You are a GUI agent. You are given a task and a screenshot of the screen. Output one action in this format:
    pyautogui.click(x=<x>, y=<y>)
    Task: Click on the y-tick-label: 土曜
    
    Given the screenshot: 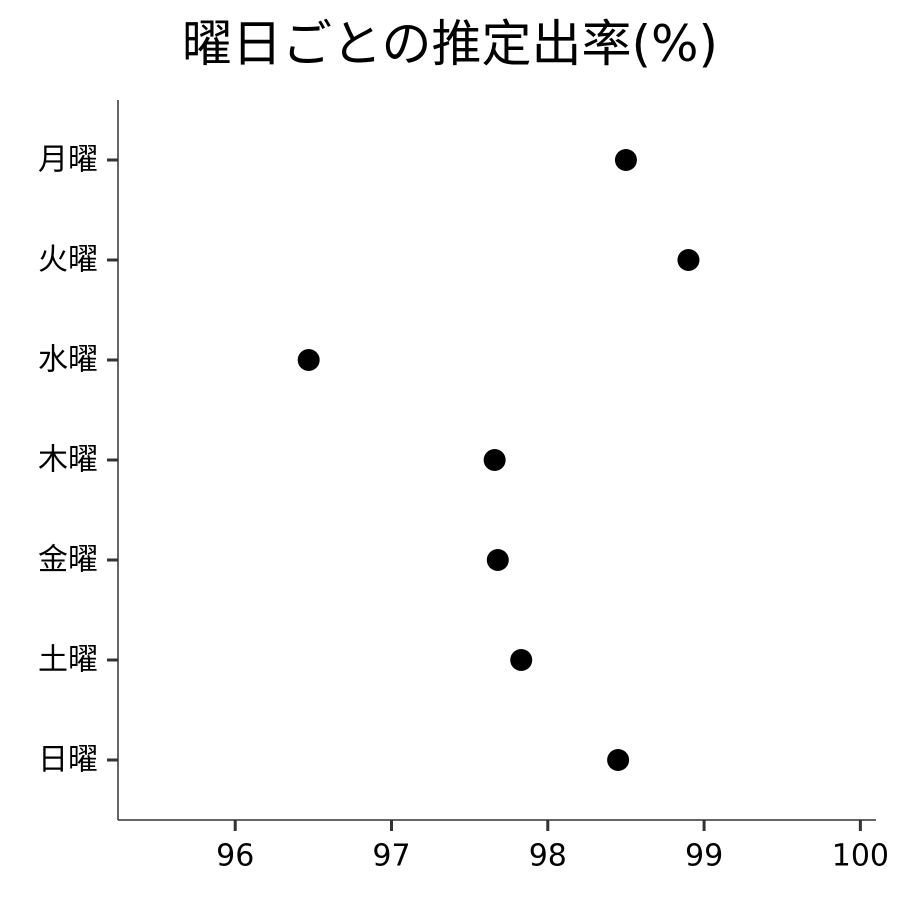 What is the action you would take?
    pyautogui.click(x=68, y=660)
    